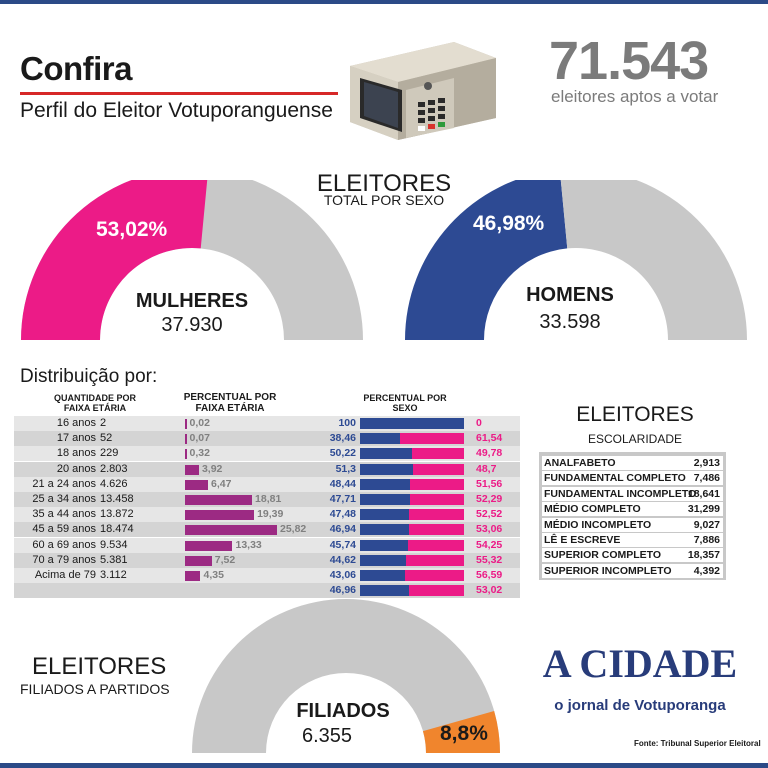 The image size is (768, 768). What do you see at coordinates (179, 93) in the screenshot?
I see `title-underline` at bounding box center [179, 93].